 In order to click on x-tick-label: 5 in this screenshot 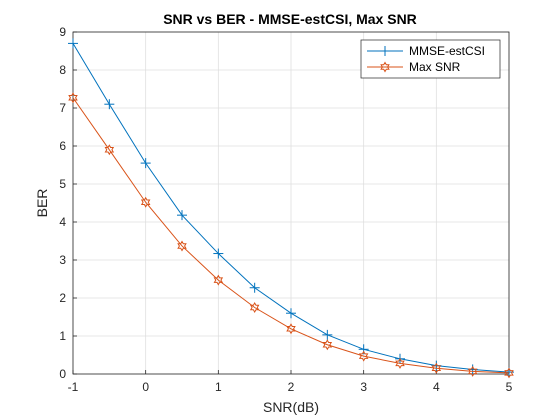, I will do `click(509, 387)`.